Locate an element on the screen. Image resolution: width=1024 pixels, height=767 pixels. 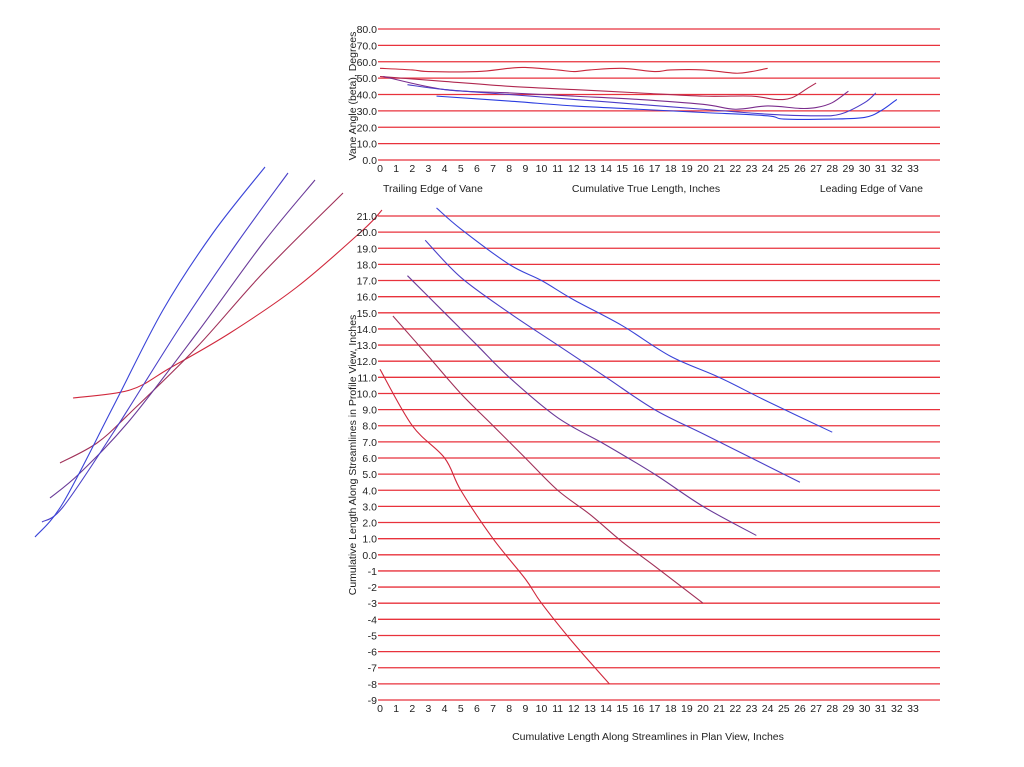
top-x-tick-label: 18 is located at coordinates (671, 169).